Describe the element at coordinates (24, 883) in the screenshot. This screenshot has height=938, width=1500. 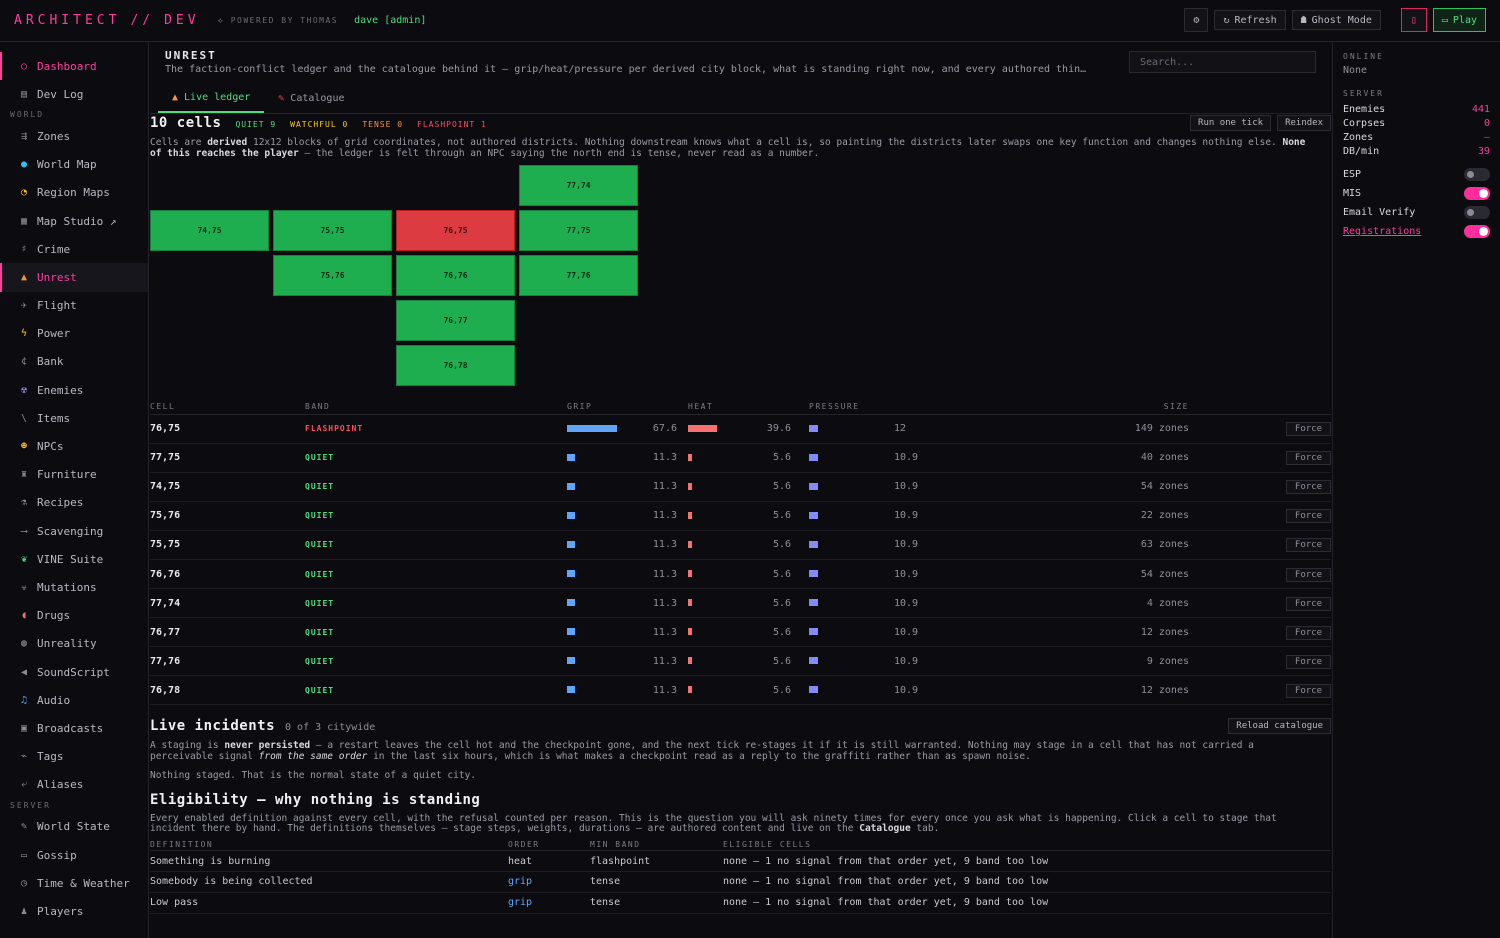
I see `clock-icon: ◷` at that location.